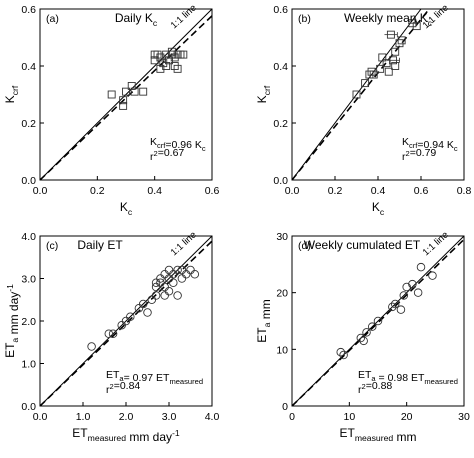 The height and width of the screenshot is (458, 474). What do you see at coordinates (362, 245) in the screenshot?
I see `panel-title: Weekly cumulated ET` at bounding box center [362, 245].